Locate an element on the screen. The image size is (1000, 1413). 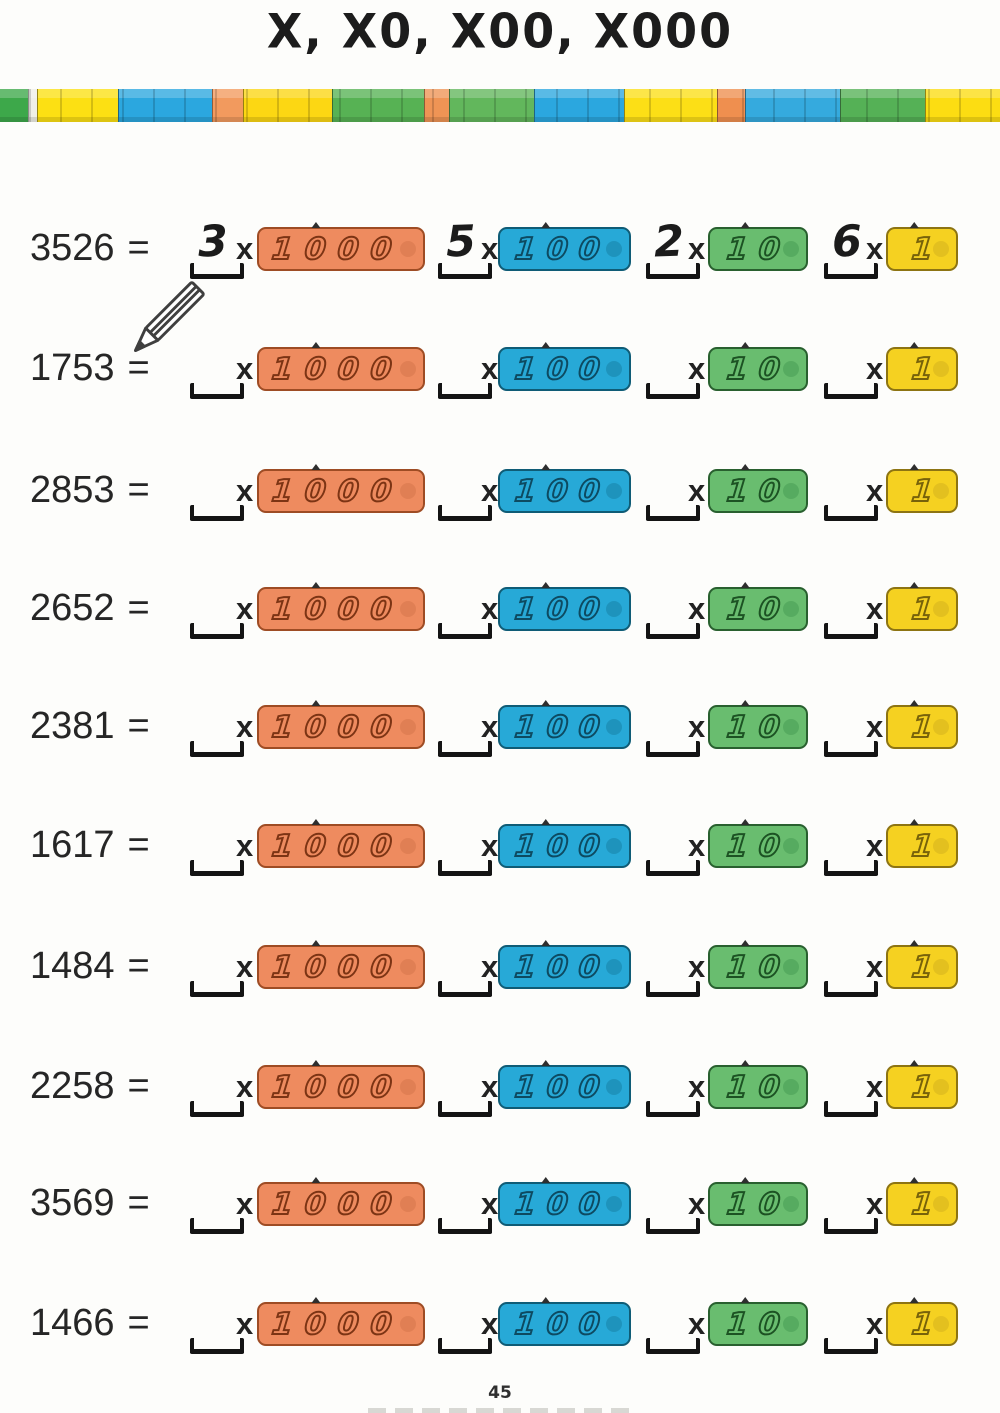
answer-slot-1: 6 is located at coordinates (851, 247).